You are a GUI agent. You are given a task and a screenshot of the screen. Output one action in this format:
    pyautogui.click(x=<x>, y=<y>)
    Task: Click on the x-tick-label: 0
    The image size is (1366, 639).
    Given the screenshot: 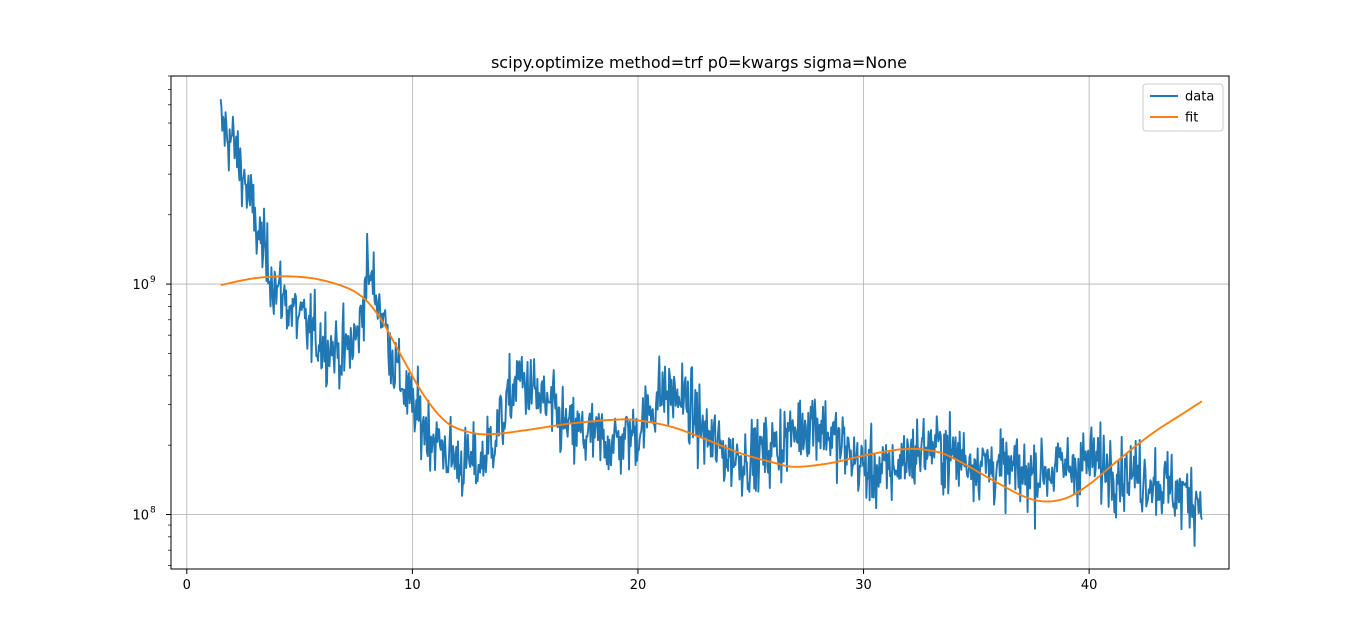 What is the action you would take?
    pyautogui.click(x=187, y=585)
    